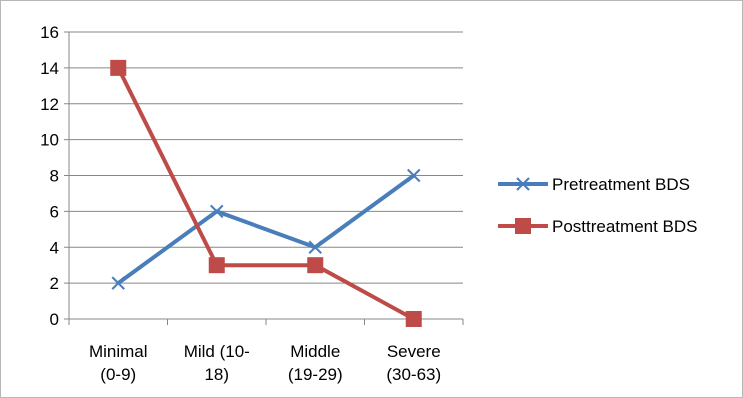 Image resolution: width=743 pixels, height=398 pixels. Describe the element at coordinates (54, 176) in the screenshot. I see `y-tick-label: 8` at that location.